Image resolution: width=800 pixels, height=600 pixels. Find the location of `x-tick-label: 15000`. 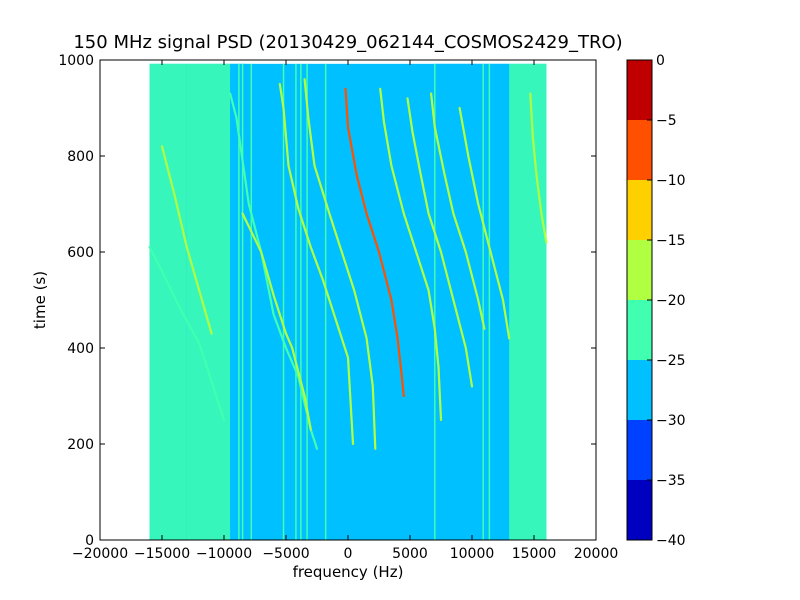

x-tick-label: 15000 is located at coordinates (534, 554).